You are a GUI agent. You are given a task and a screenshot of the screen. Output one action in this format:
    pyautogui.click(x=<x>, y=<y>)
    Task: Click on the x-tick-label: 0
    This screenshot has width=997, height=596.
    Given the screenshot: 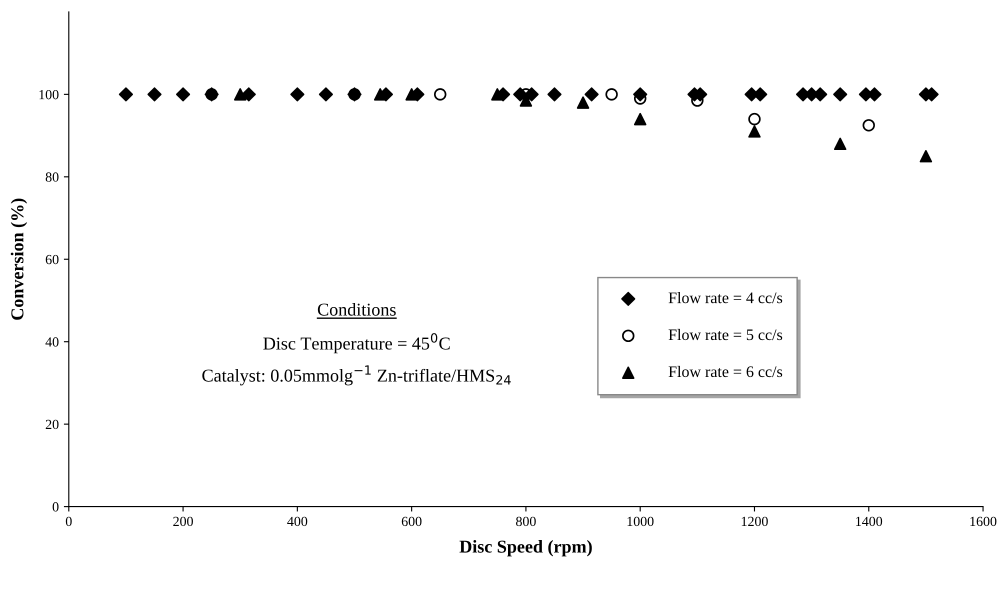 What is the action you would take?
    pyautogui.click(x=69, y=521)
    